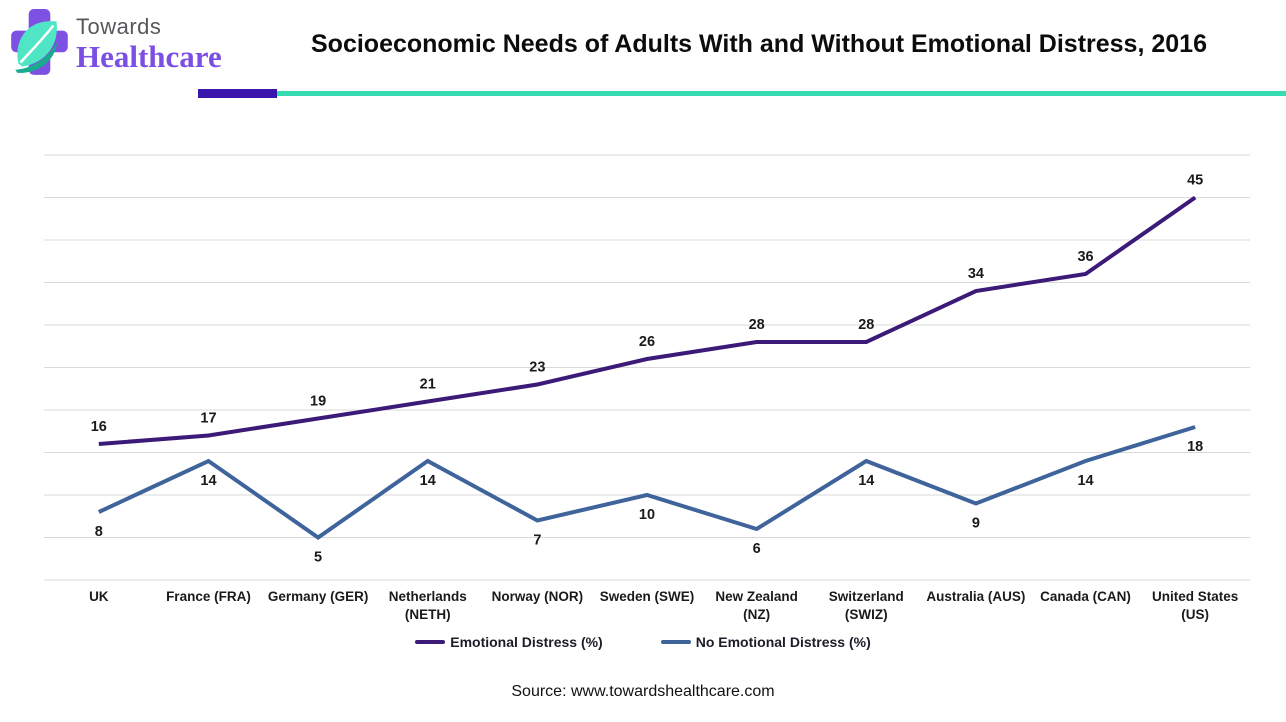 This screenshot has height=722, width=1286. I want to click on x-axis-label: Germany (GER), so click(318, 596).